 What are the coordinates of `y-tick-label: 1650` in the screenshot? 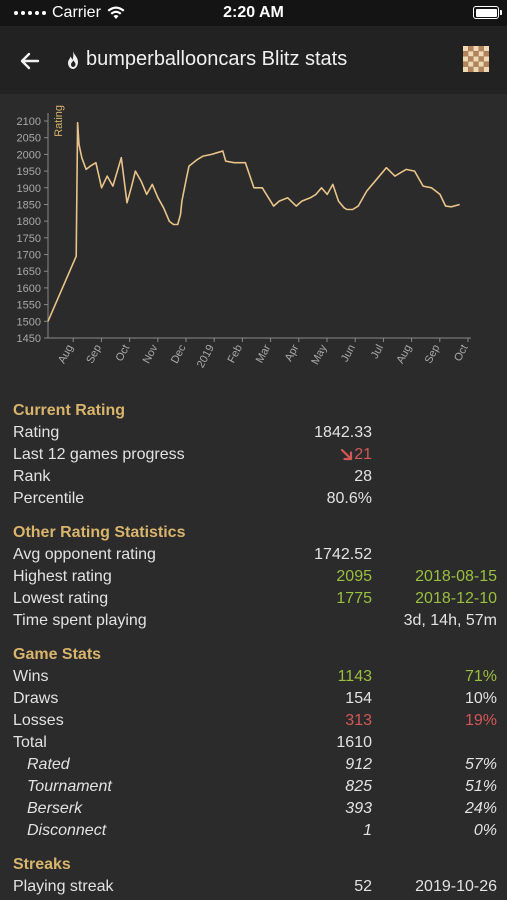 It's located at (29, 272).